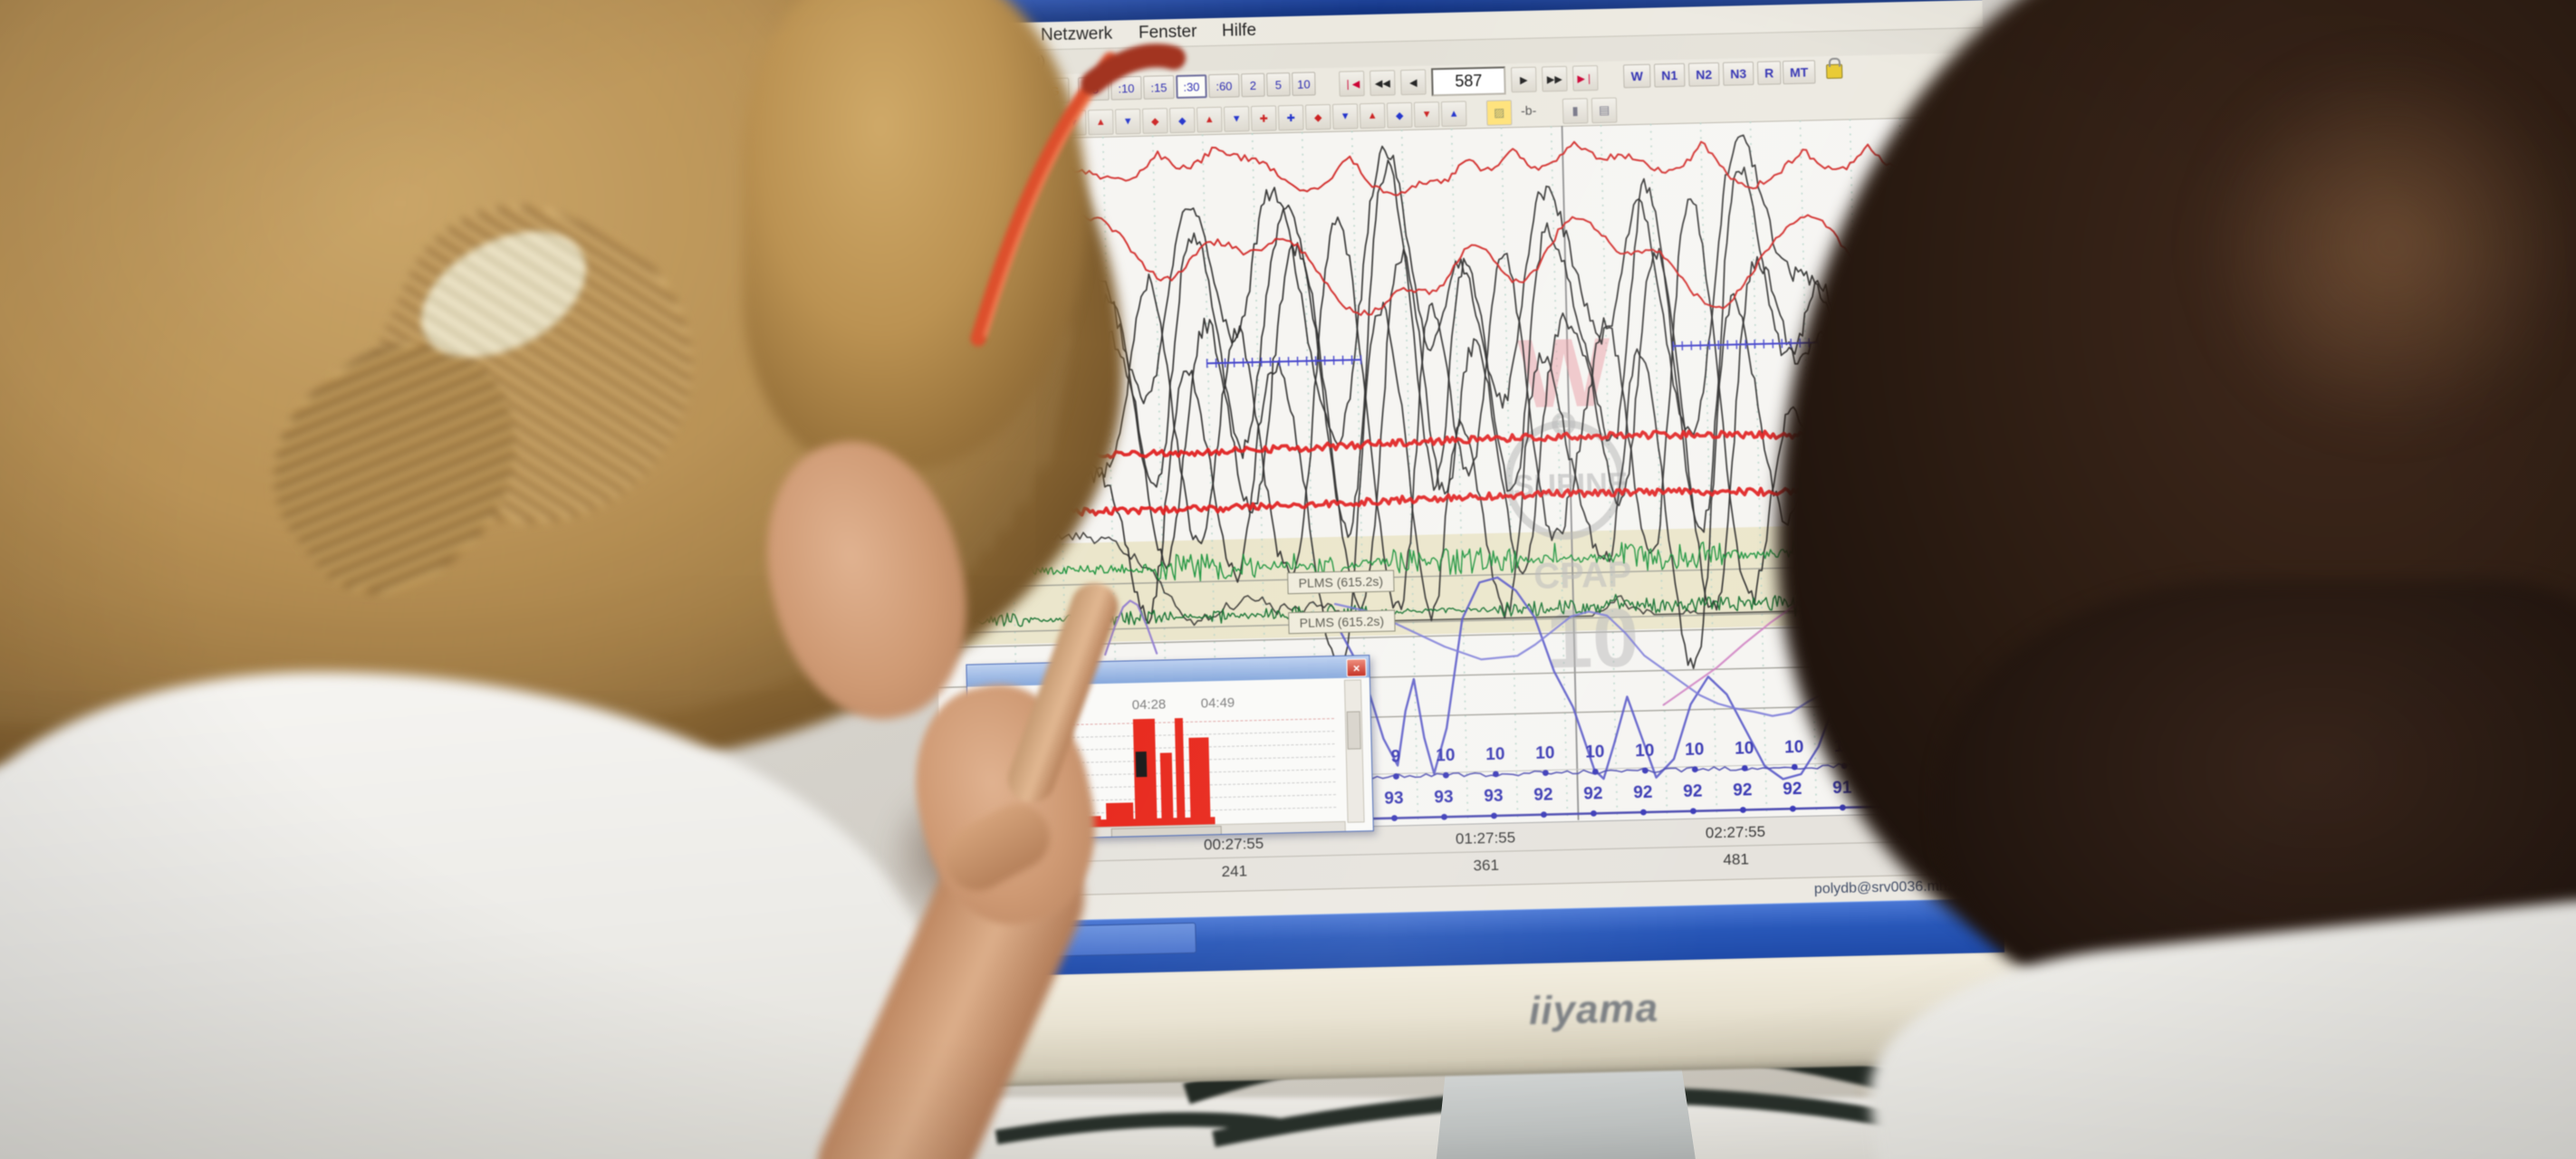 This screenshot has width=2576, height=1159. Describe the element at coordinates (1485, 839) in the screenshot. I see `timeline-time: 01:27:55` at that location.